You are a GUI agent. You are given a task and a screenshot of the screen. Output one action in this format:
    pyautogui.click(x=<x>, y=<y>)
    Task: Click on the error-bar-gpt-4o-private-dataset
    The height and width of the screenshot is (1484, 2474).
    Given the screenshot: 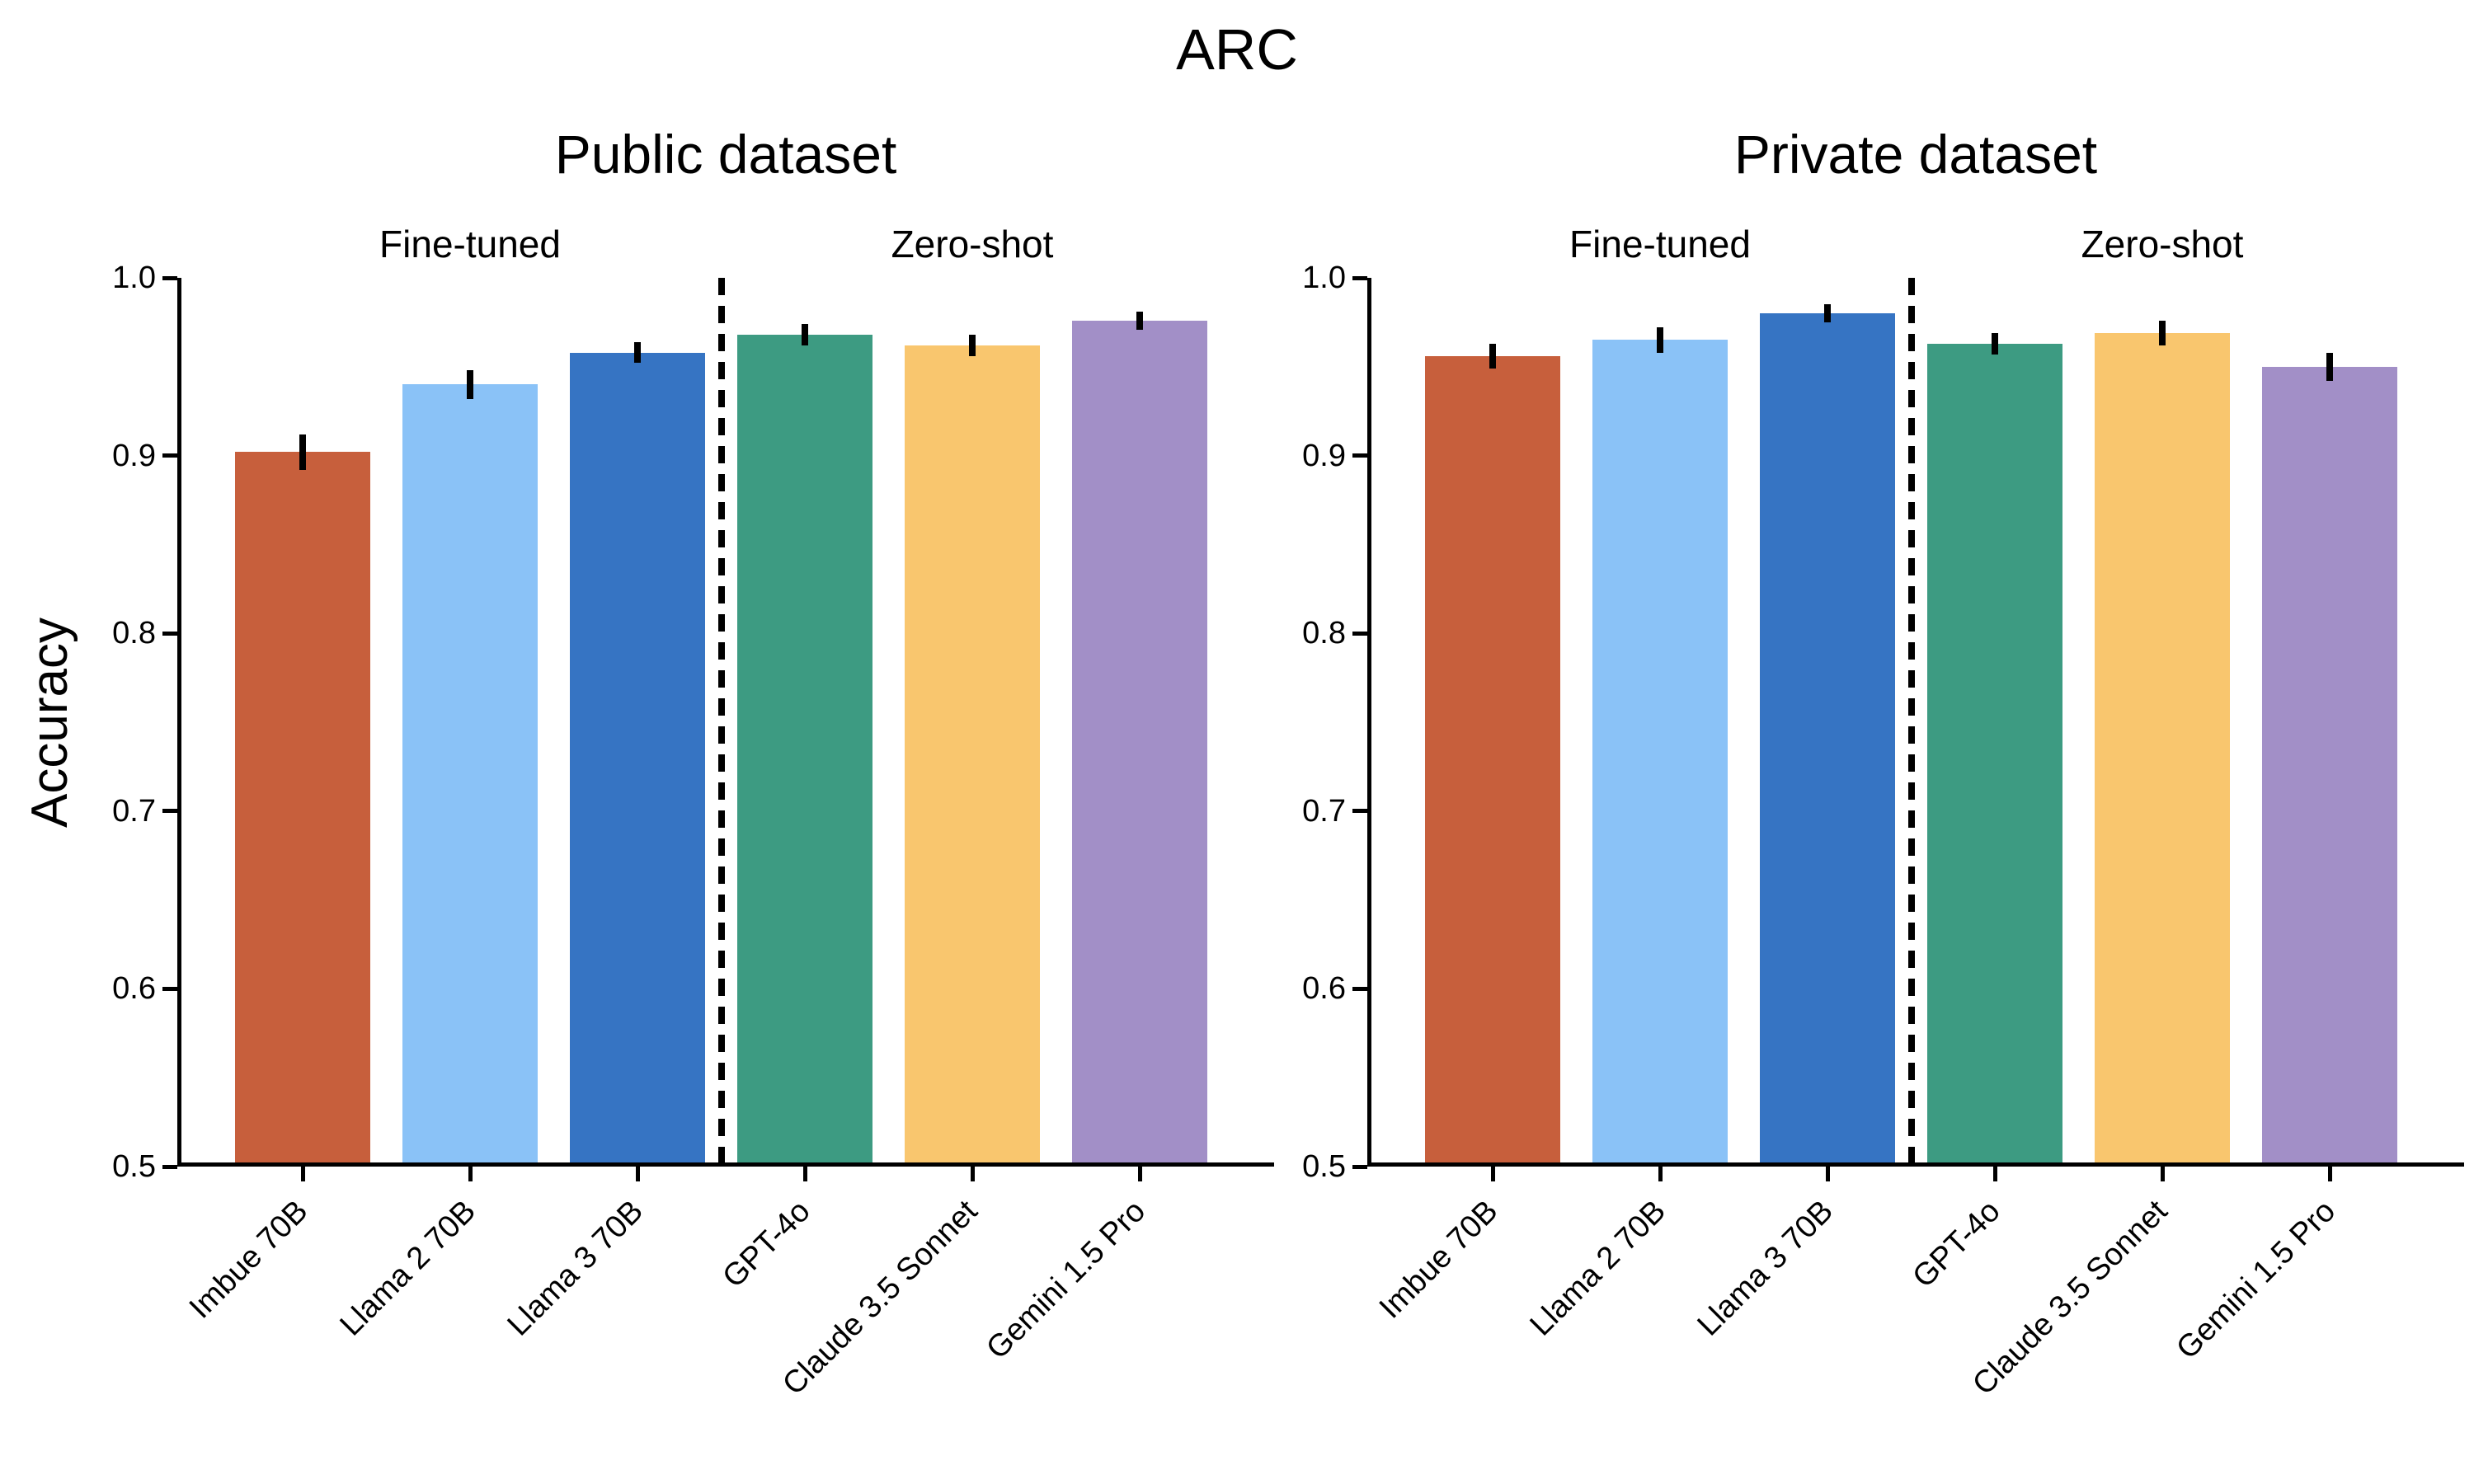 What is the action you would take?
    pyautogui.click(x=1995, y=343)
    